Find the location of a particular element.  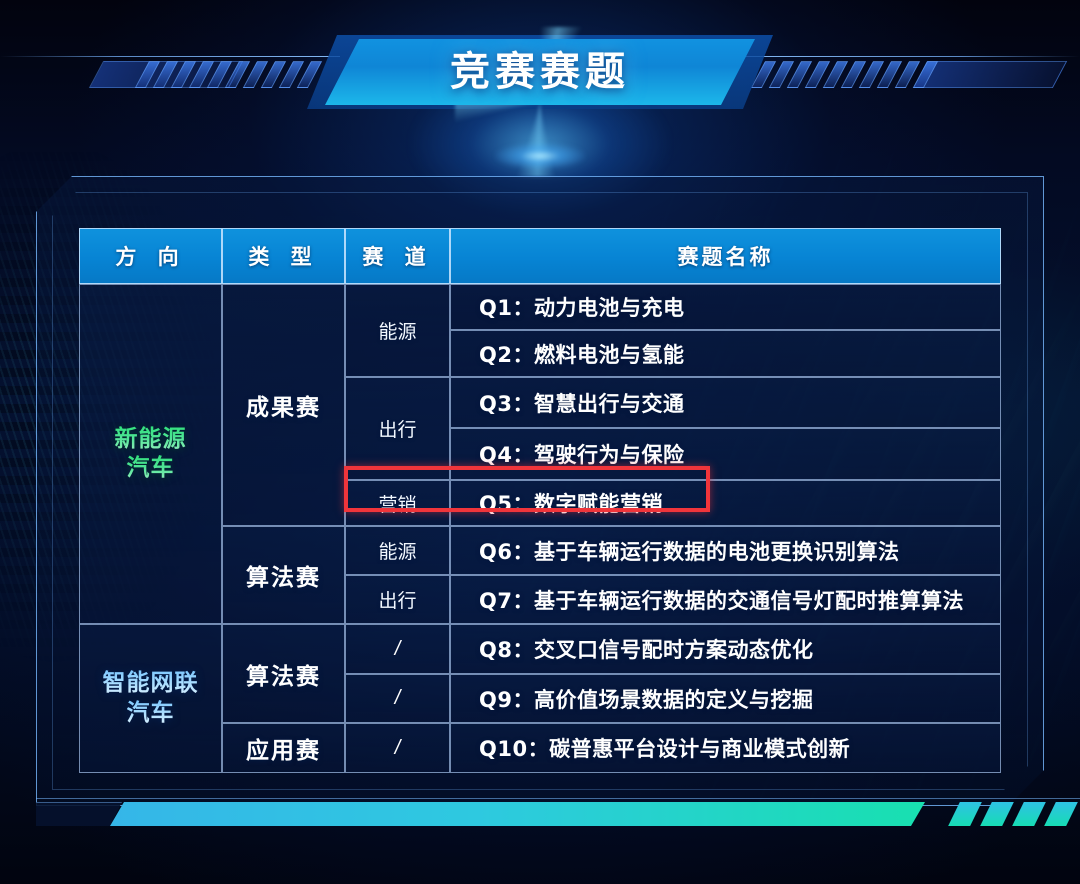

bottom-dashes is located at coordinates (1013, 814).